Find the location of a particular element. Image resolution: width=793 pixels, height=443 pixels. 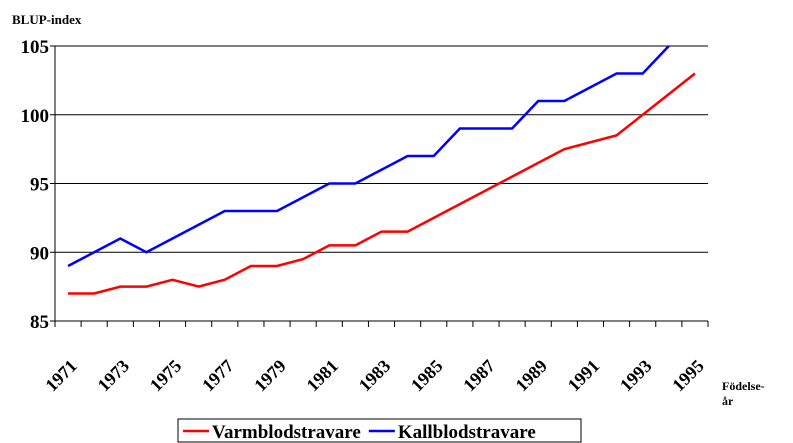

y-tick-label: 90 is located at coordinates (39, 253).